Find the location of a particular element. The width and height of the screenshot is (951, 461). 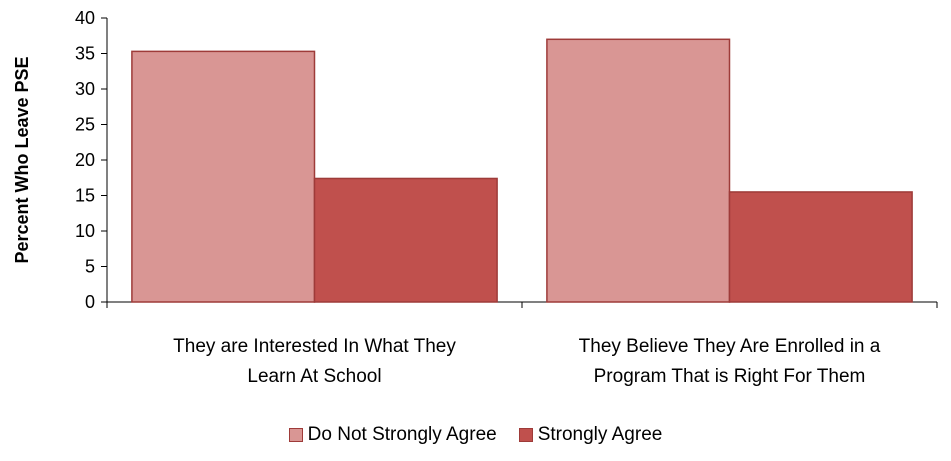

y-tick-label: 10 is located at coordinates (85, 231).